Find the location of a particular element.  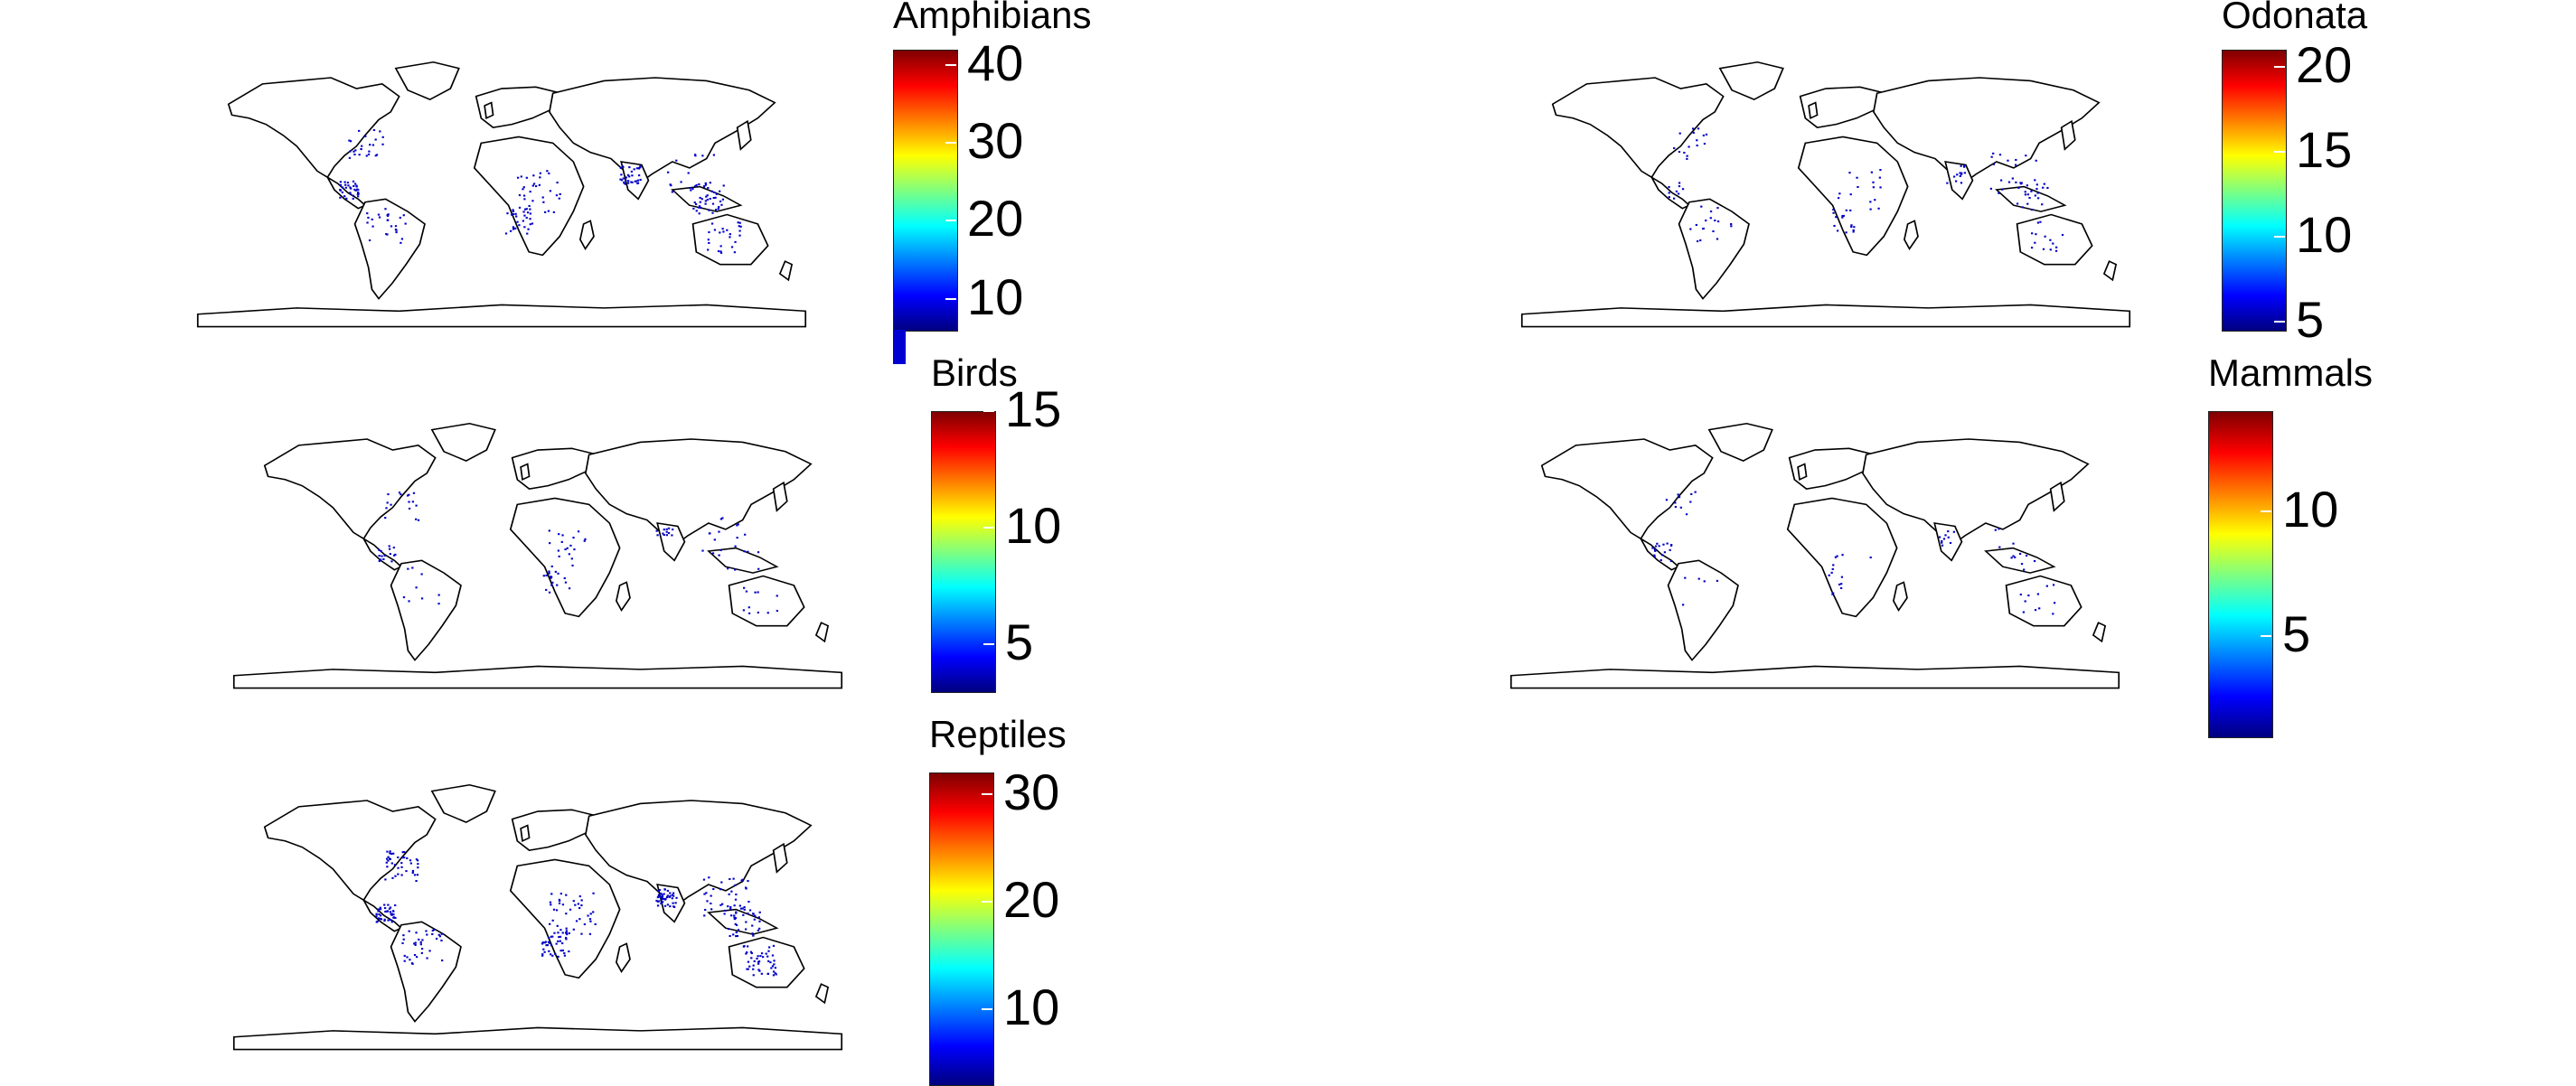

colorbar-tick-label: 20 is located at coordinates (996, 219).